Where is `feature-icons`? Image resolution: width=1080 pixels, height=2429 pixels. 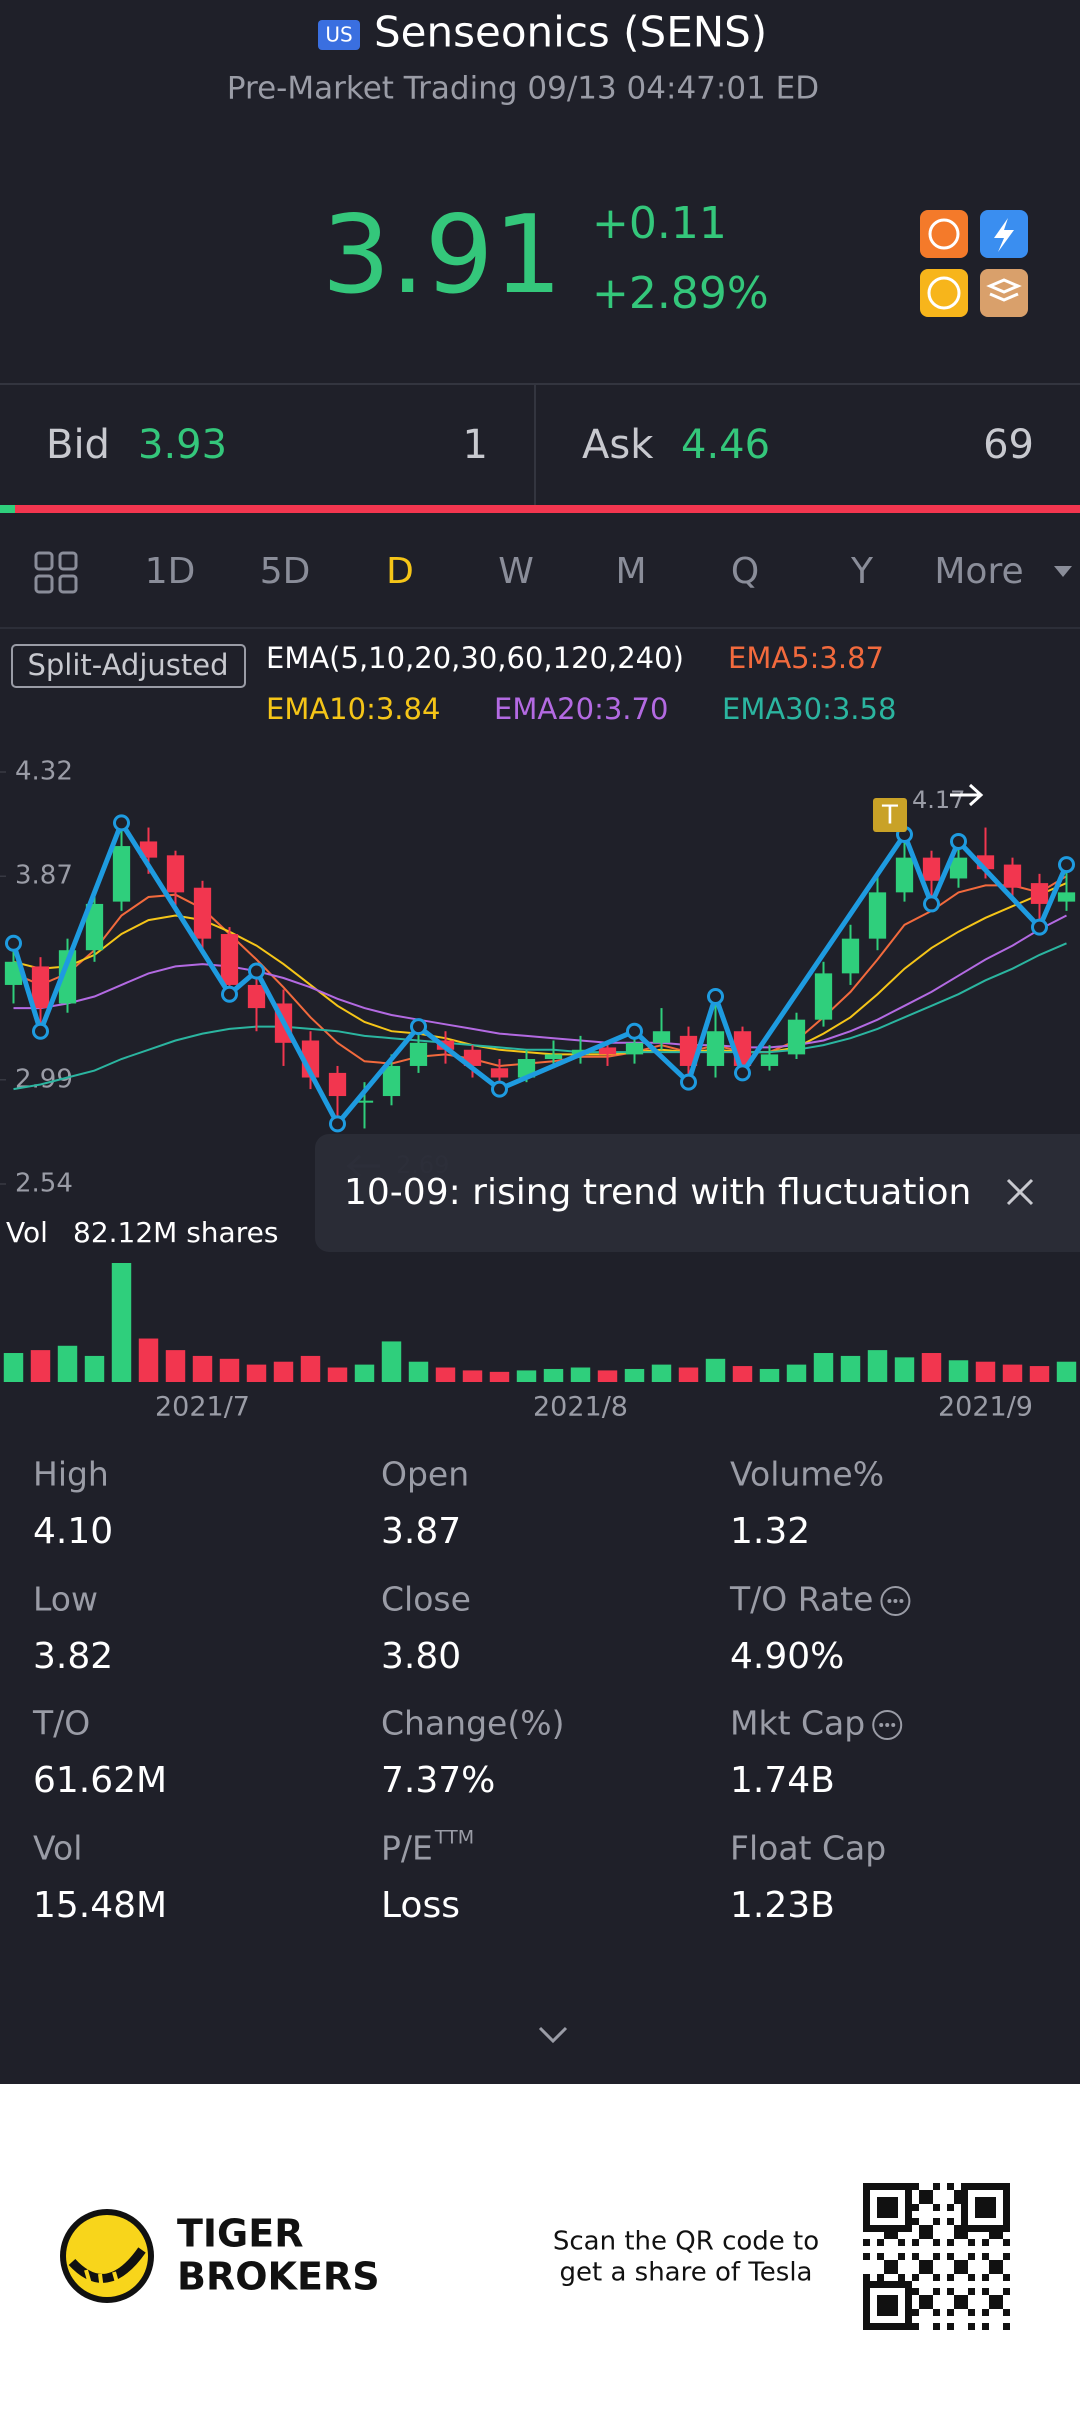 feature-icons is located at coordinates (974, 263).